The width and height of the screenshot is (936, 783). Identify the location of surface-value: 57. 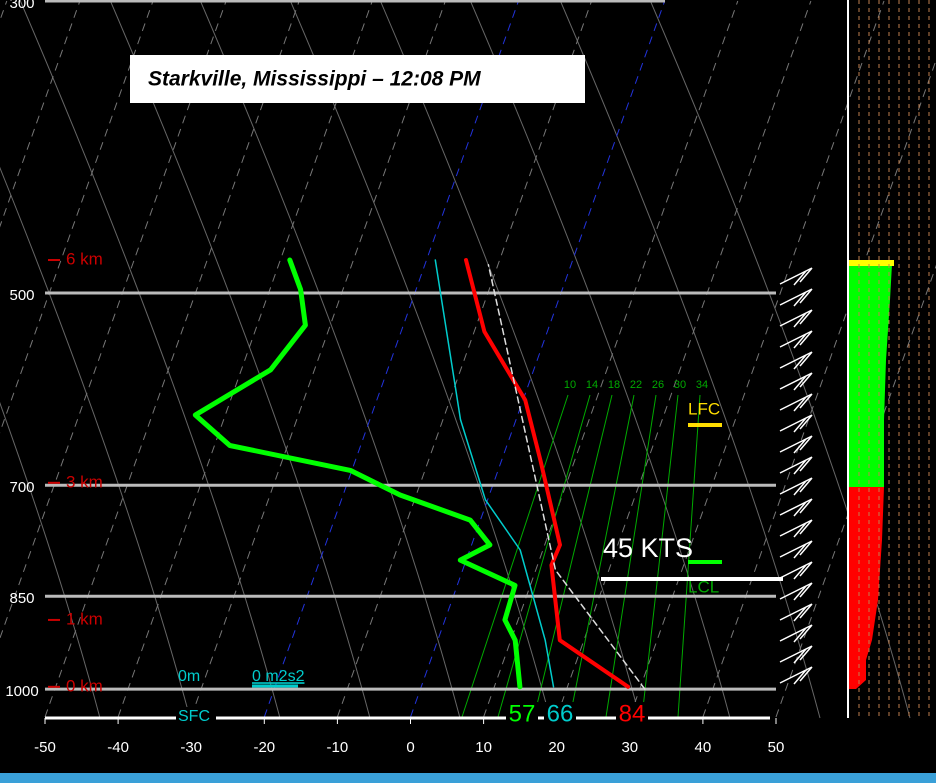
(522, 713).